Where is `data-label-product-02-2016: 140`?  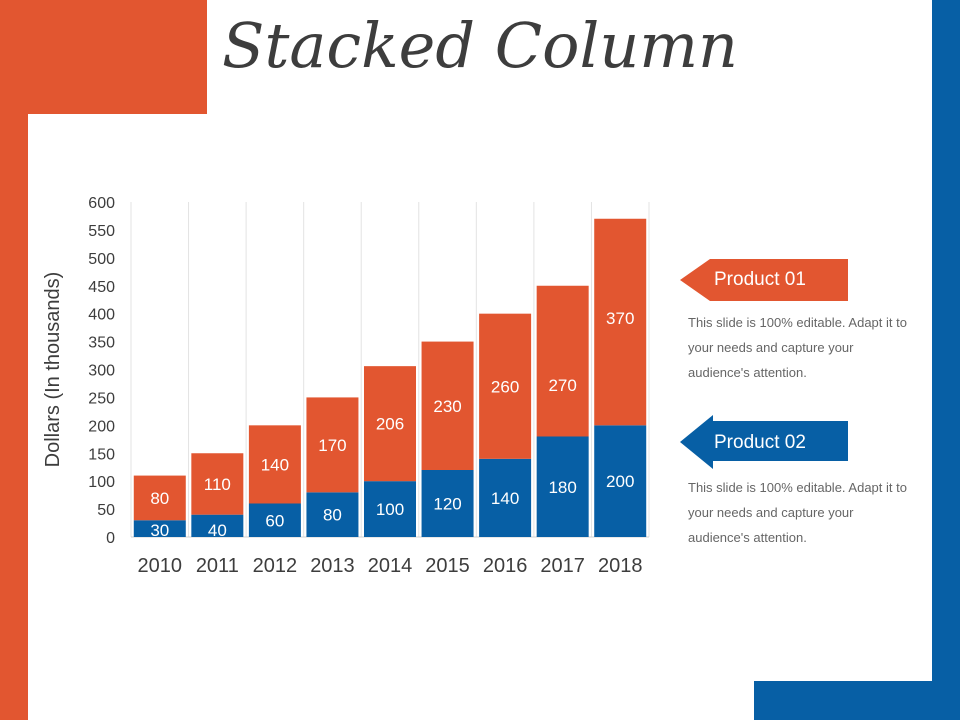
data-label-product-02-2016: 140 is located at coordinates (505, 498).